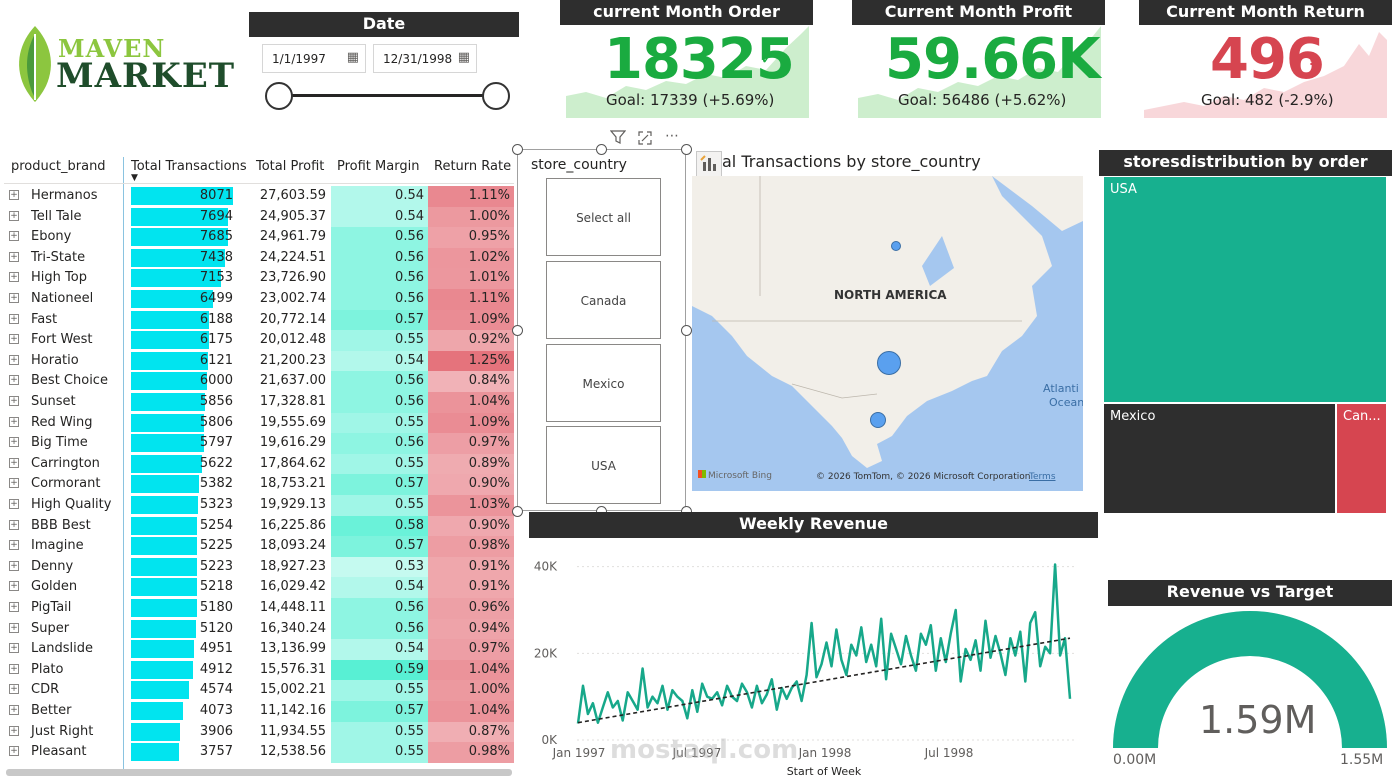 This screenshot has width=1393, height=781. Describe the element at coordinates (259, 670) in the screenshot. I see `table-row: + Plato 4912 15,576.31 0.59 1.04%` at that location.